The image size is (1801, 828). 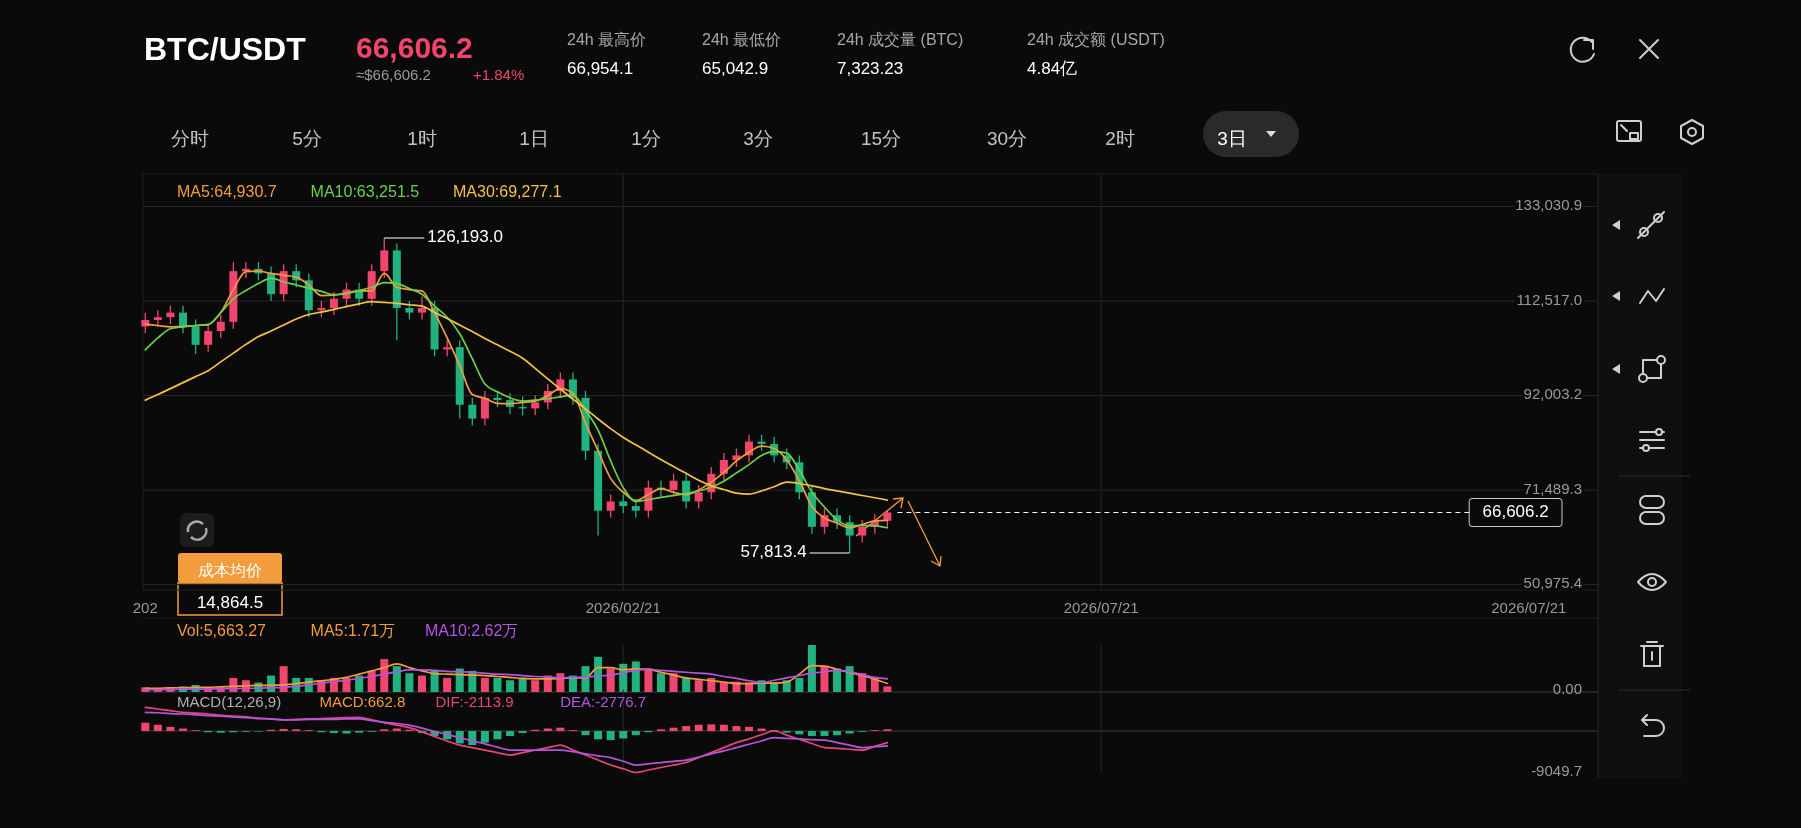 What do you see at coordinates (227, 192) in the screenshot?
I see `text: MA5:64,930.7` at bounding box center [227, 192].